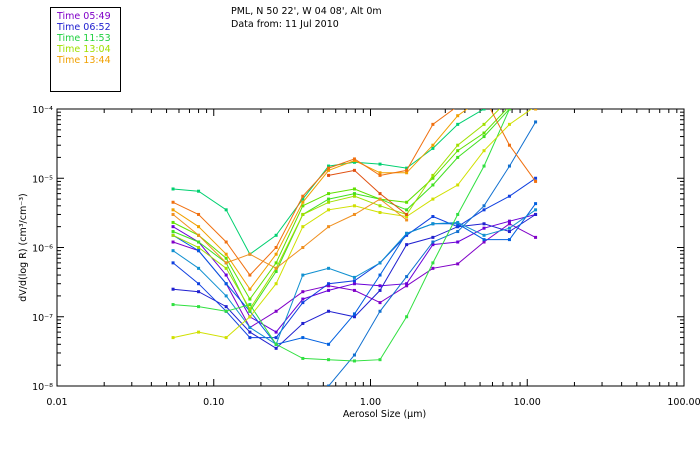  What do you see at coordinates (285, 24) in the screenshot?
I see `chart-date: Data from: 11 Jul 2010` at bounding box center [285, 24].